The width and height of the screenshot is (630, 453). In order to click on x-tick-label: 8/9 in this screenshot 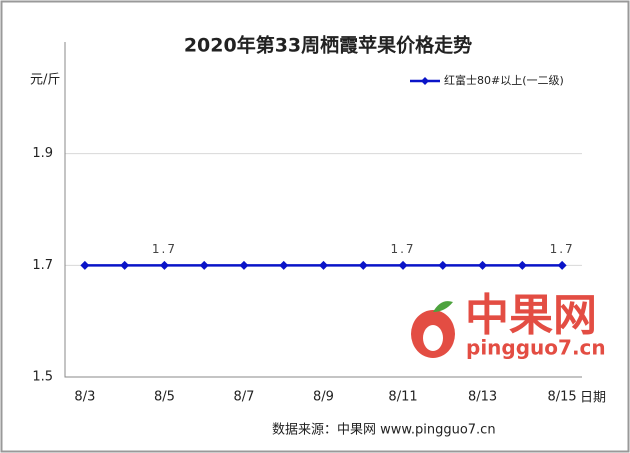, I will do `click(323, 397)`.